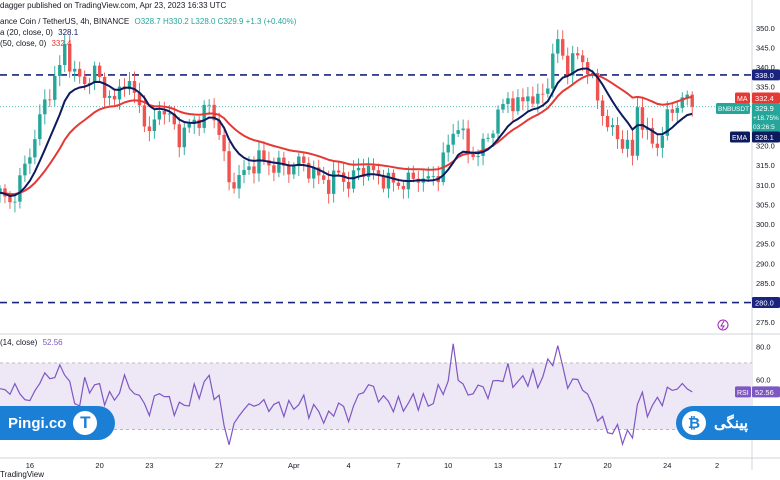  Describe the element at coordinates (667, 465) in the screenshot. I see `time-tick-label: 24` at that location.